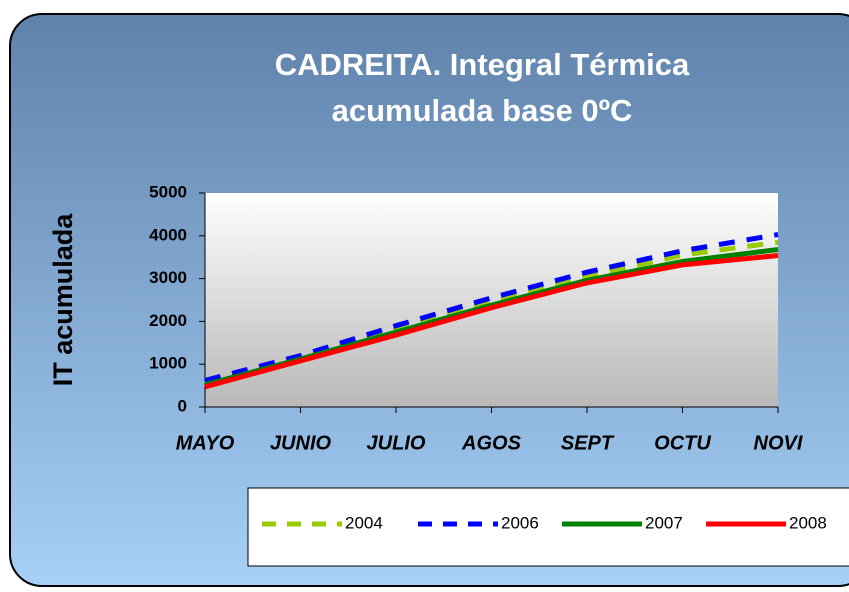 The width and height of the screenshot is (849, 592). I want to click on y-tick-label: 2000, so click(168, 320).